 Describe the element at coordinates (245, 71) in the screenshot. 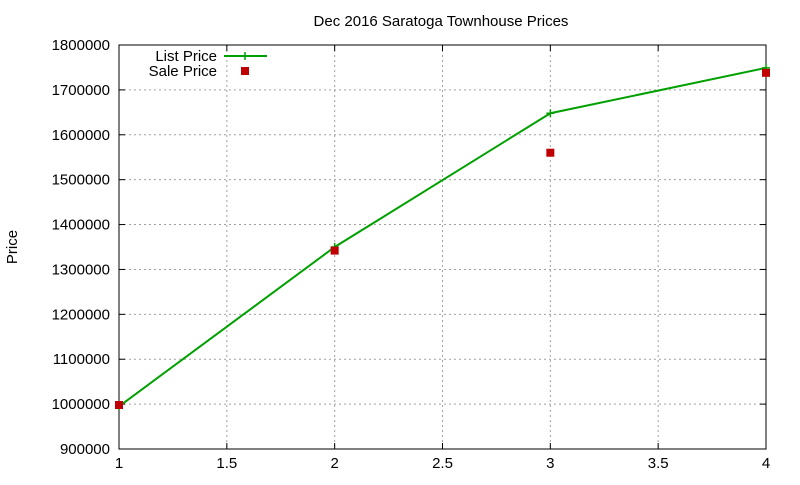

I see `legend-square-swatch` at that location.